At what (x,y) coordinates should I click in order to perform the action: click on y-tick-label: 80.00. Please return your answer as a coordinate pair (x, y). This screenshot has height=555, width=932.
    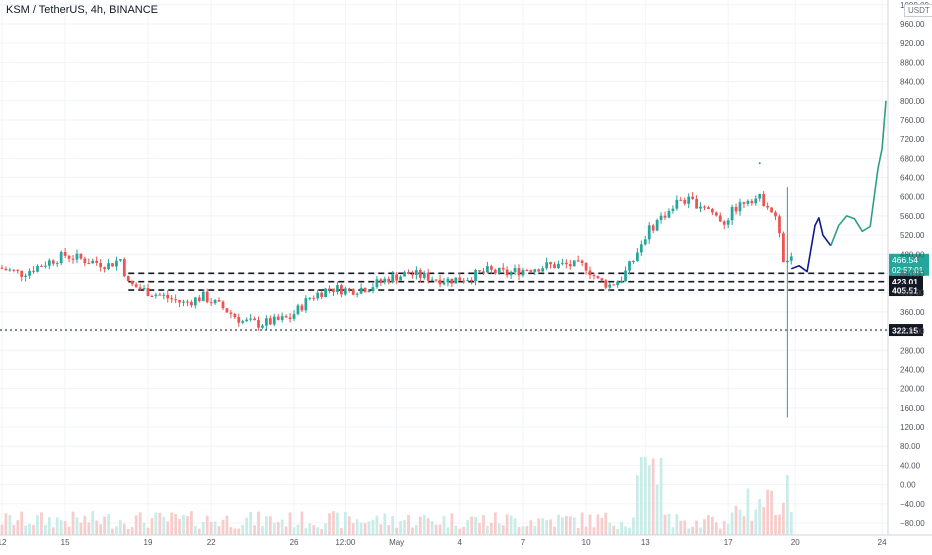
    Looking at the image, I should click on (910, 446).